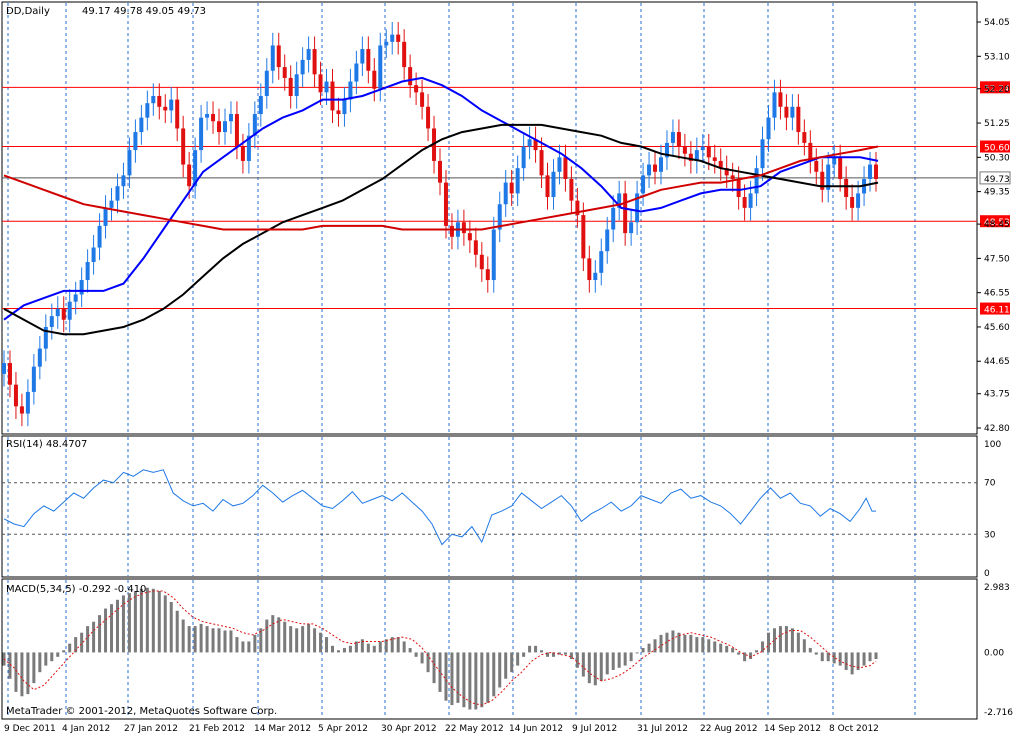 This screenshot has height=736, width=1017. Describe the element at coordinates (997, 23) in the screenshot. I see `tick-label: 54.05` at that location.